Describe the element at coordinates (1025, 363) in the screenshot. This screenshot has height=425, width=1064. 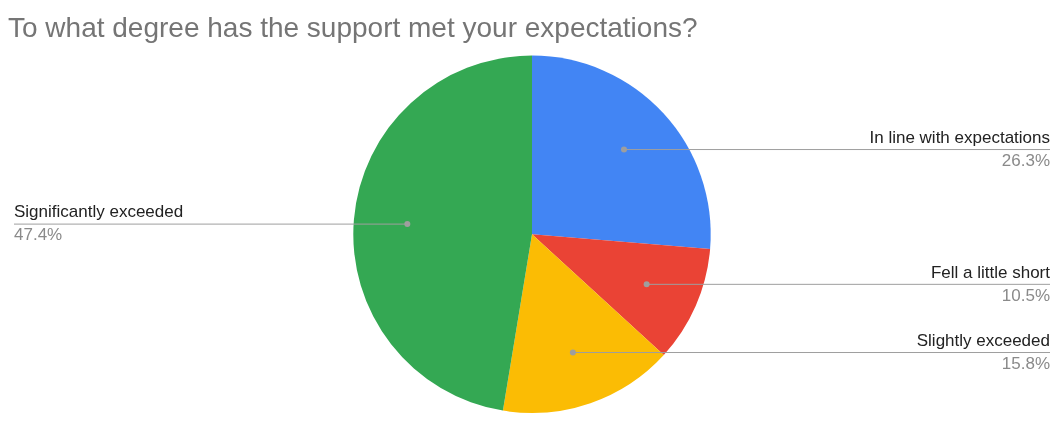
I see `data-label: 15.8%` at that location.